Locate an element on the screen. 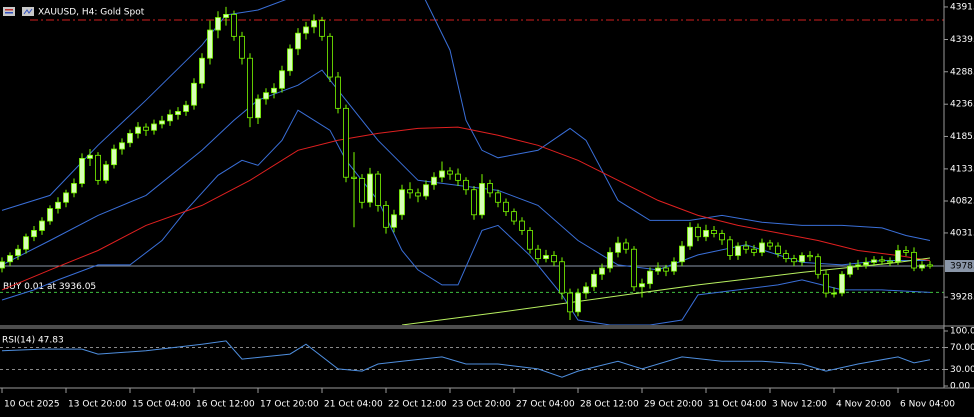 This screenshot has width=974, height=417. x-tick-label: 4 Nov 20:00 is located at coordinates (863, 405).